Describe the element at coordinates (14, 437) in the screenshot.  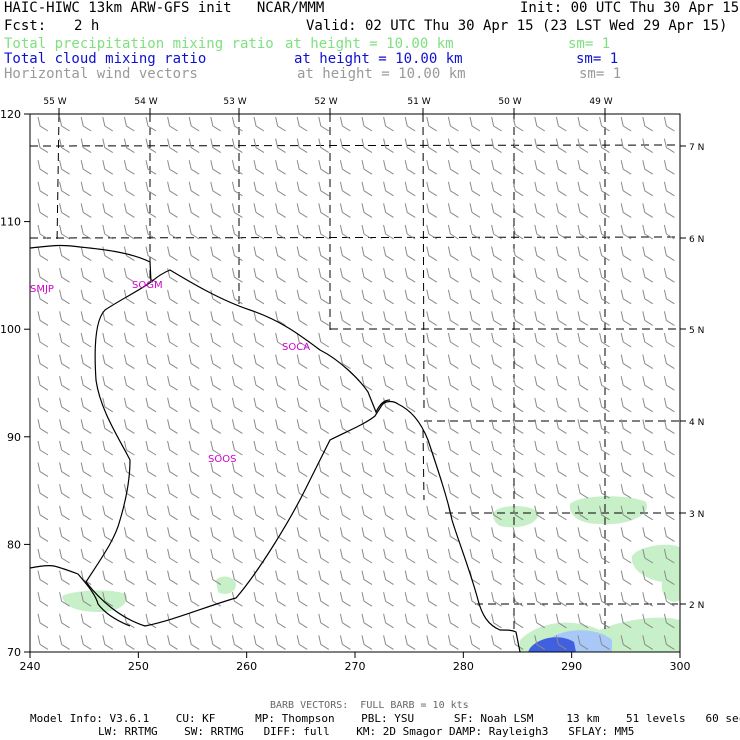
I see `y-tick-label: 90` at that location.